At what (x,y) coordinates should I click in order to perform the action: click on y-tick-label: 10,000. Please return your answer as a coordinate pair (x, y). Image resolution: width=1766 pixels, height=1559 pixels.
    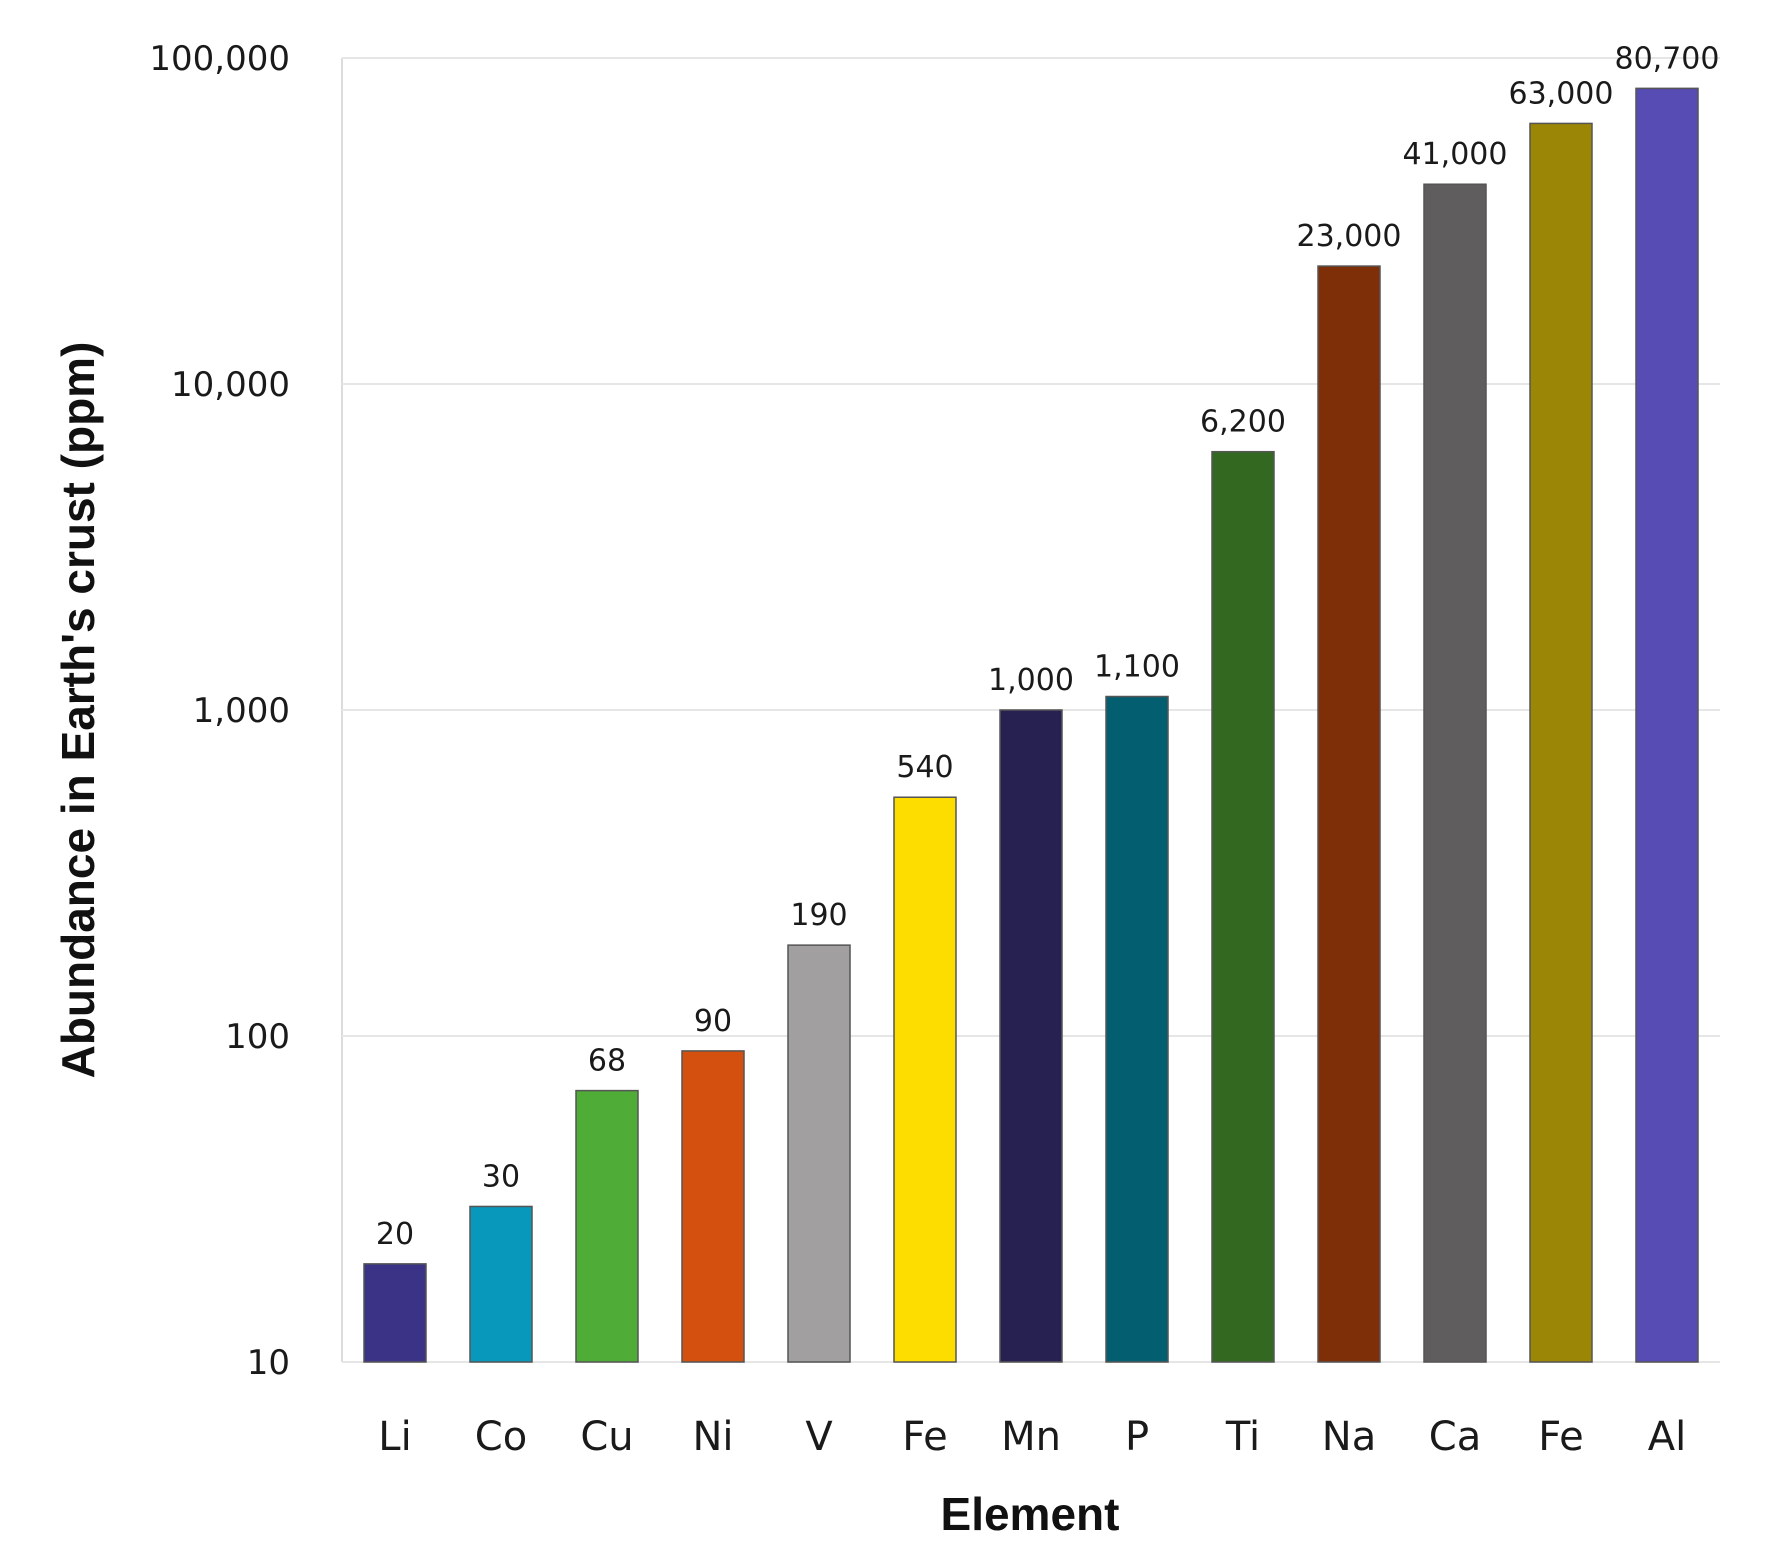
    Looking at the image, I should click on (230, 385).